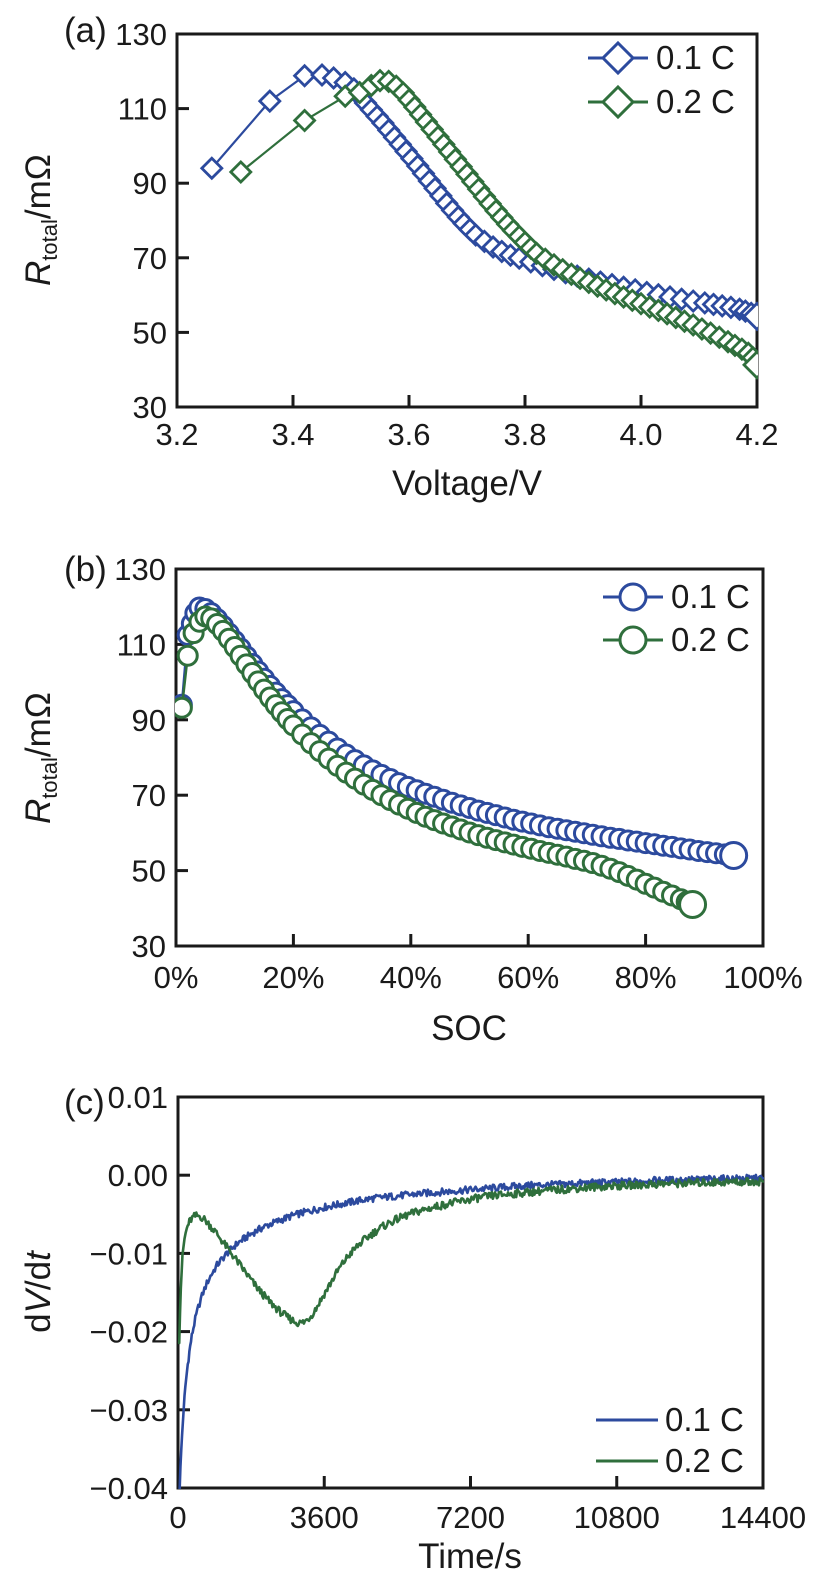  What do you see at coordinates (470, 1556) in the screenshot?
I see `x-axis-title: Time/s` at bounding box center [470, 1556].